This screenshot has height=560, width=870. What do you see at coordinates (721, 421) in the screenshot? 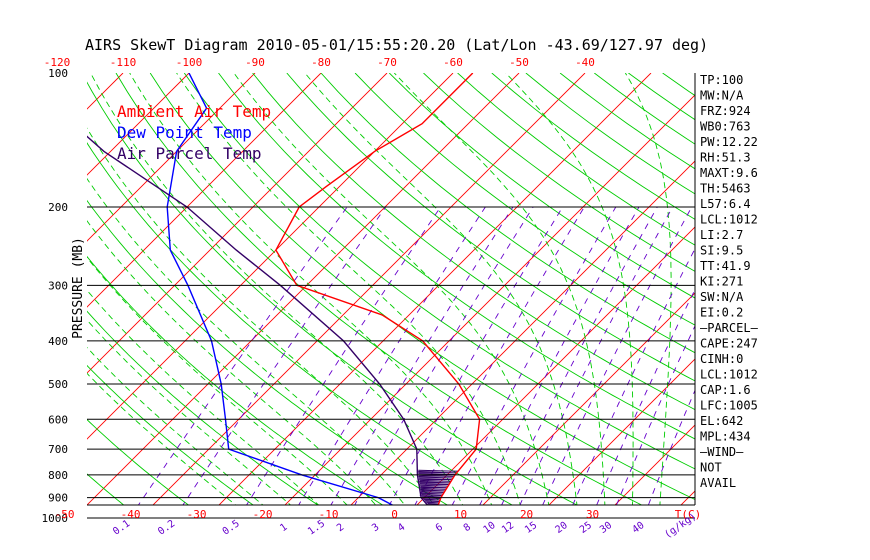
I see `index-entry: EL:642` at bounding box center [721, 421].